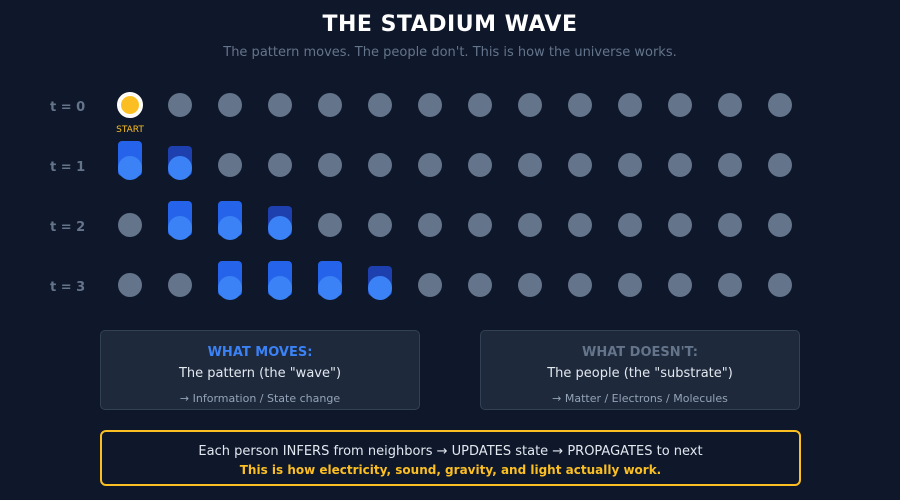 Image resolution: width=900 pixels, height=500 pixels. I want to click on row-label: t = 2, so click(68, 227).